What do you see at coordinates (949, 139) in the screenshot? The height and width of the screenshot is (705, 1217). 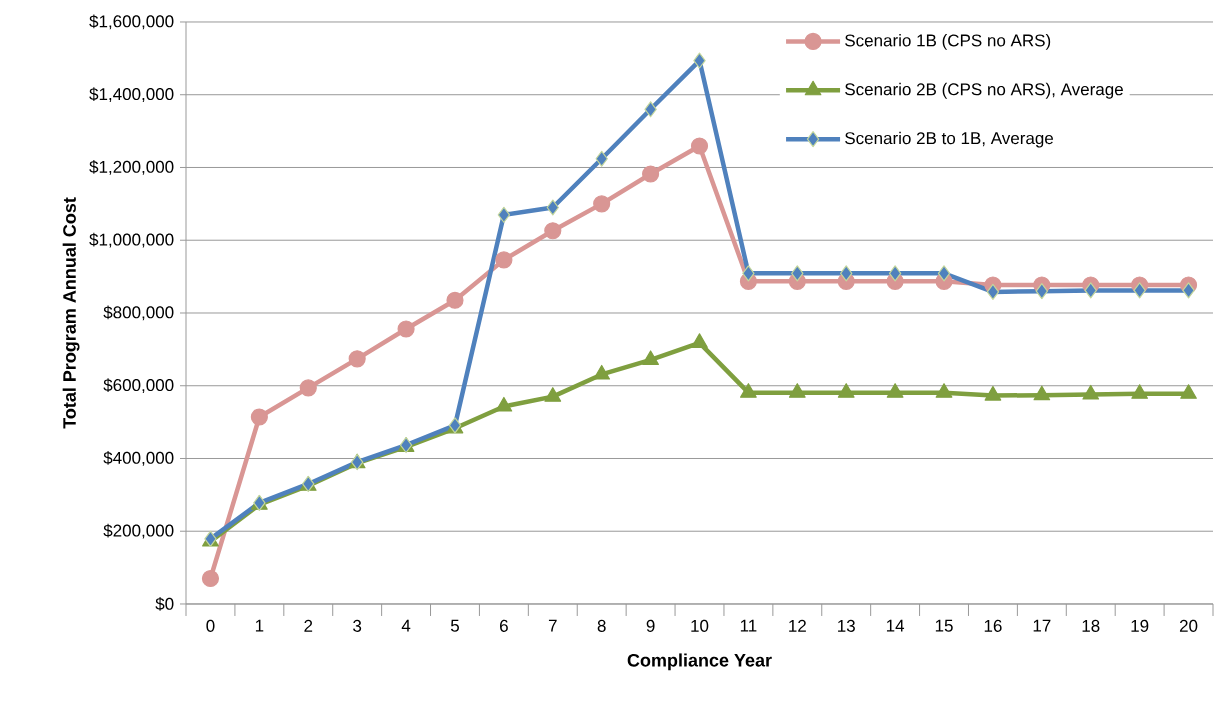 I see `legend-label: Scenario 2B to 1B, Average` at bounding box center [949, 139].